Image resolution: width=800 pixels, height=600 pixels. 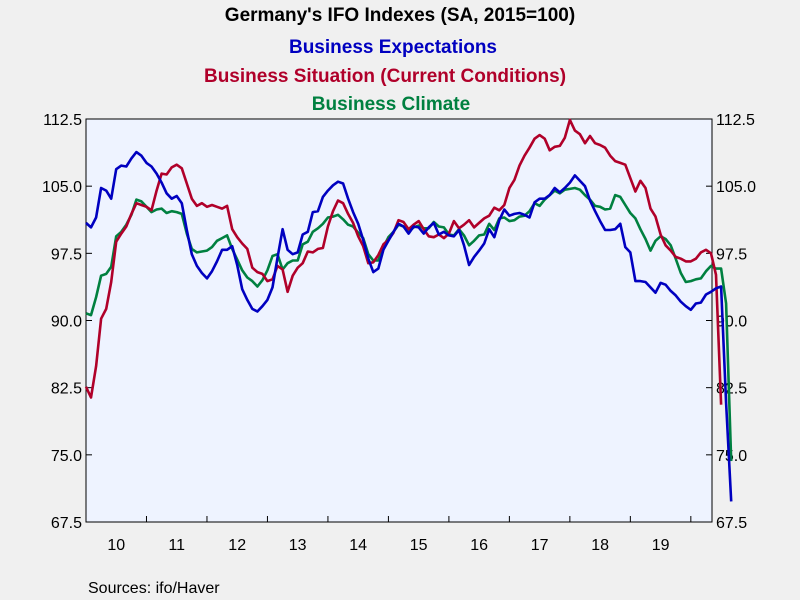 I want to click on y-tick-label-right: 82.5, so click(x=731, y=389).